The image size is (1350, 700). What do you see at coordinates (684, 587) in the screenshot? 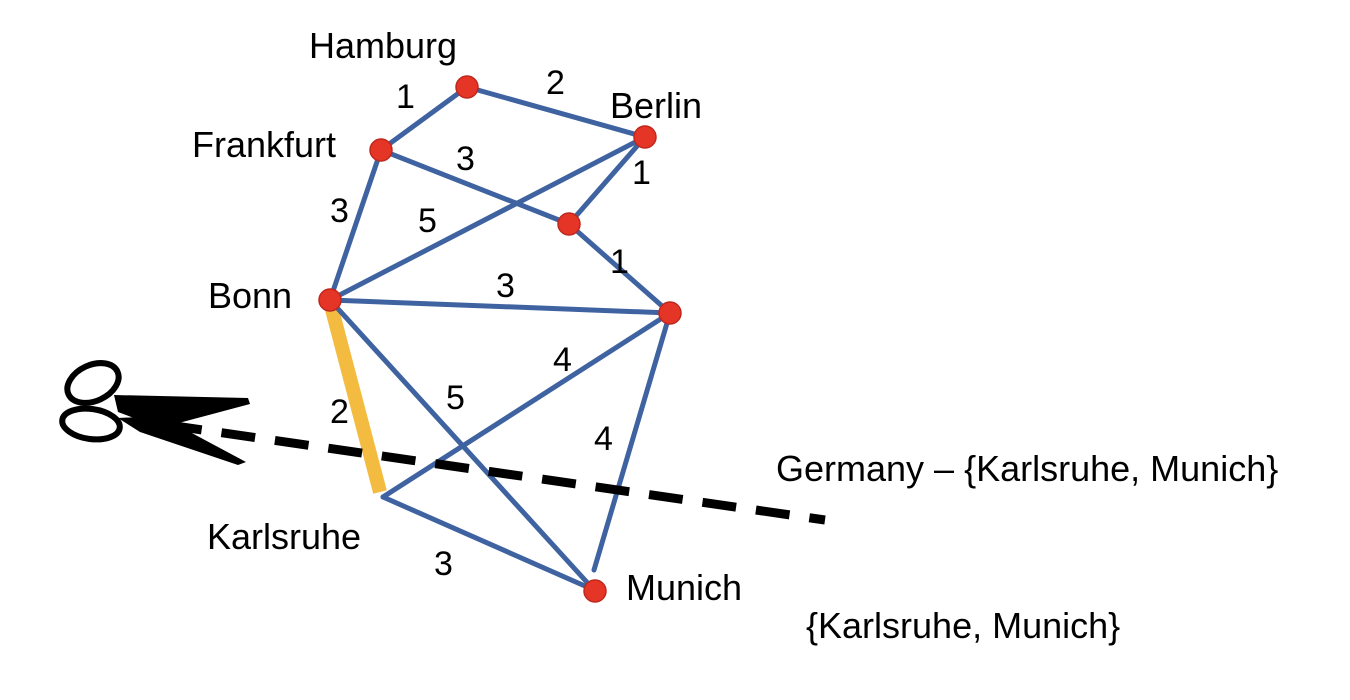
I see `city-label-munich: Munich` at bounding box center [684, 587].